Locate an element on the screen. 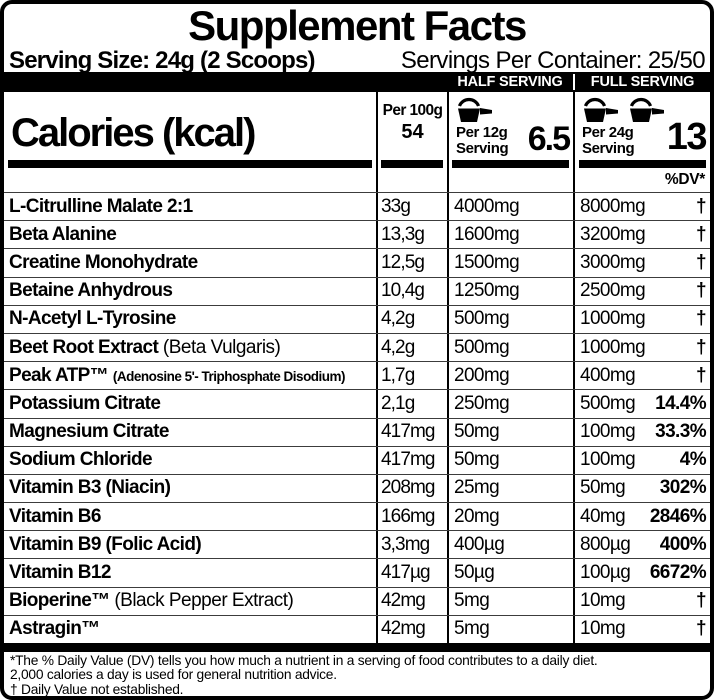  full-serving-value: 800µg is located at coordinates (605, 544).